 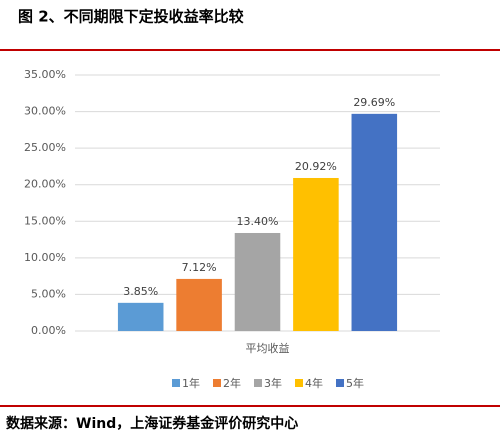 What do you see at coordinates (316, 166) in the screenshot?
I see `value-label: 20.92%` at bounding box center [316, 166].